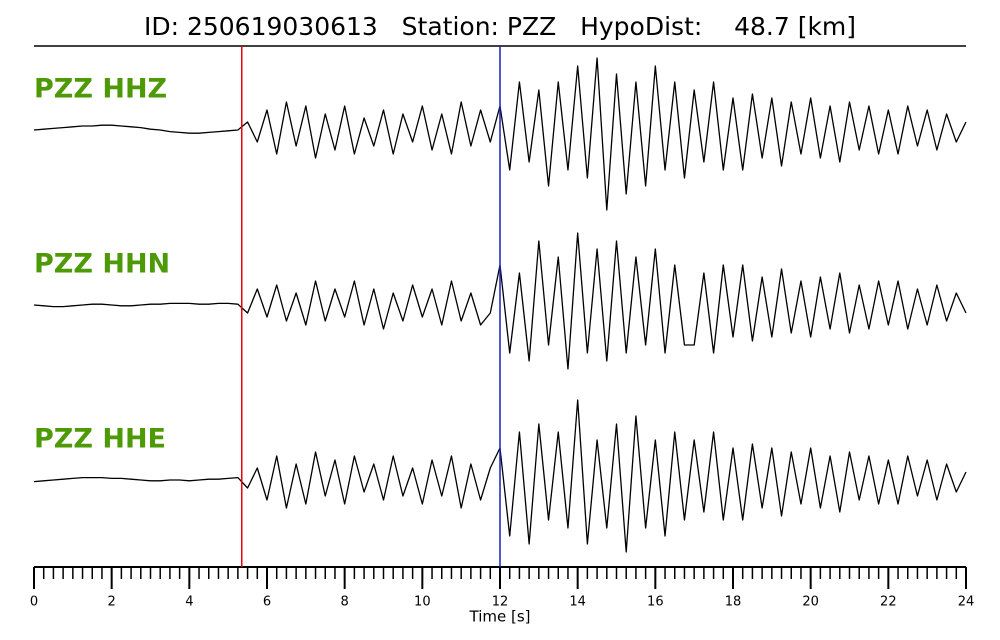 Image resolution: width=1000 pixels, height=640 pixels. I want to click on x-tick-label: 0, so click(34, 602).